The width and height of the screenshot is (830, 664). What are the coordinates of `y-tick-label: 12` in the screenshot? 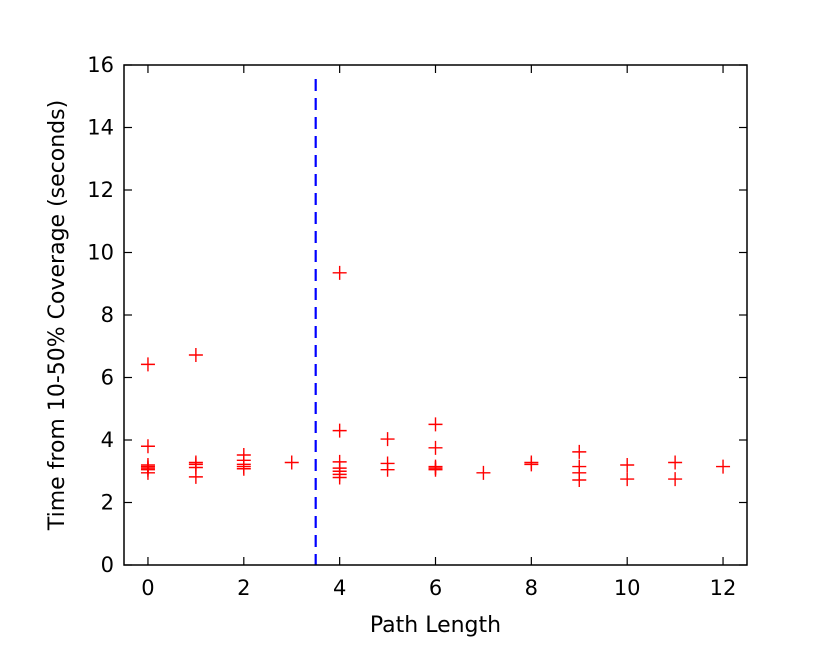 It's located at (100, 190).